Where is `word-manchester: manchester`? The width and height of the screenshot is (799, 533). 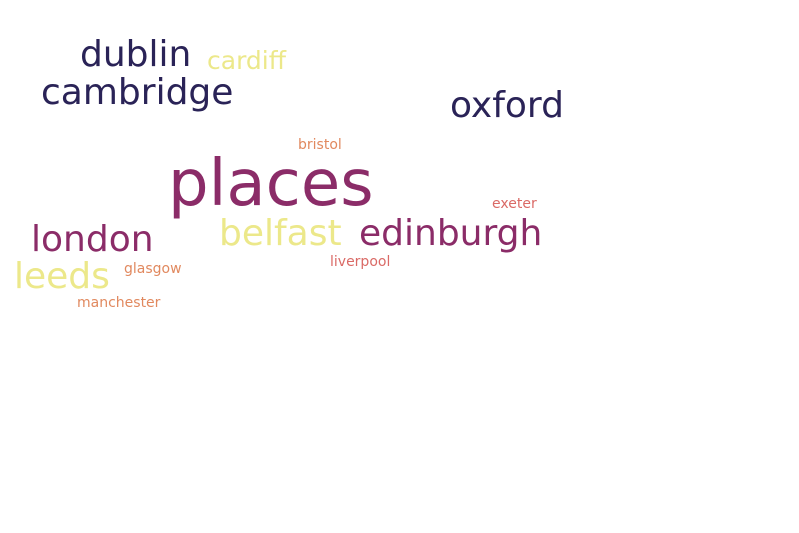
word-manchester: manchester is located at coordinates (119, 303).